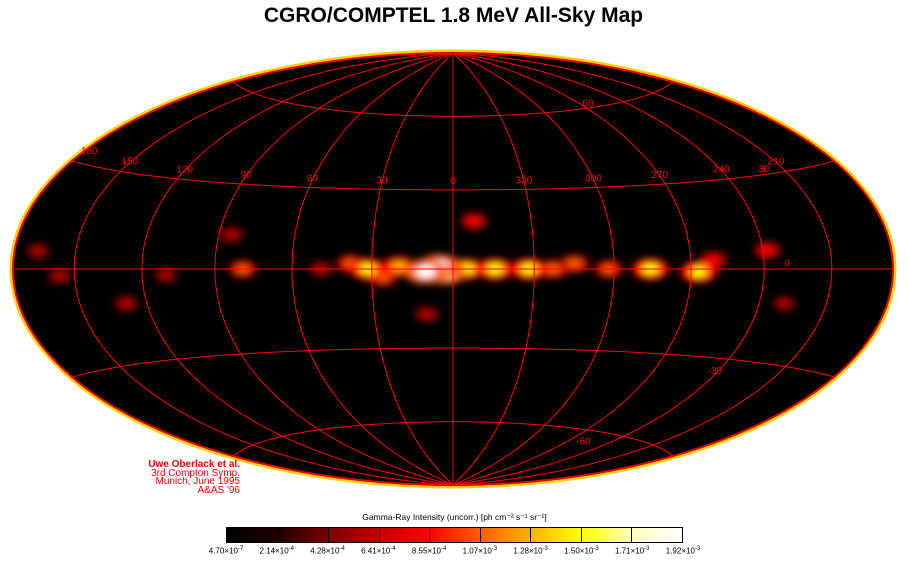  I want to click on colorbar-tick-label: 6.41×10⁻⁴, so click(378, 551).